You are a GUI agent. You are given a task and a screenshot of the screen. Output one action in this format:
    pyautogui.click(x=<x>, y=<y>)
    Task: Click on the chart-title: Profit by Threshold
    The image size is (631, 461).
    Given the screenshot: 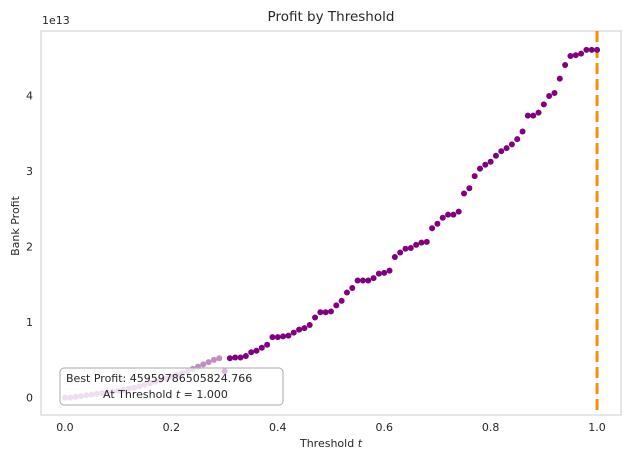 What is the action you would take?
    pyautogui.click(x=331, y=17)
    